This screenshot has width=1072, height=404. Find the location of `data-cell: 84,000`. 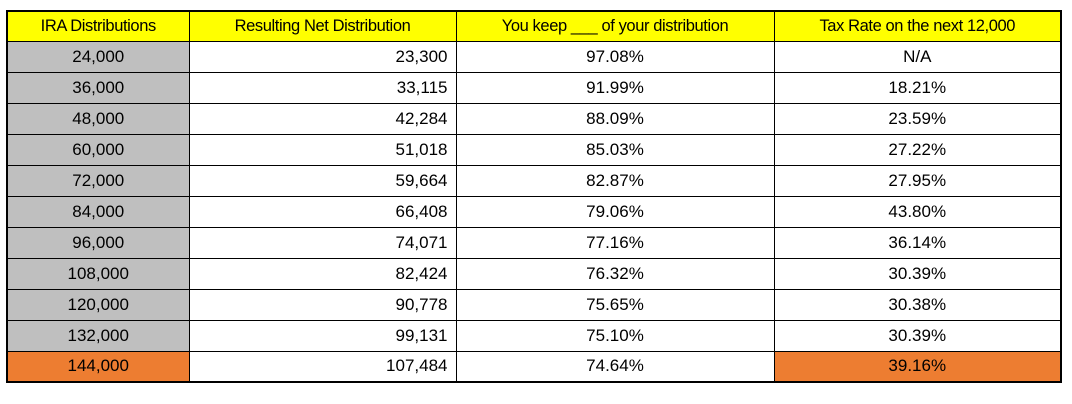

data-cell: 84,000 is located at coordinates (98, 211).